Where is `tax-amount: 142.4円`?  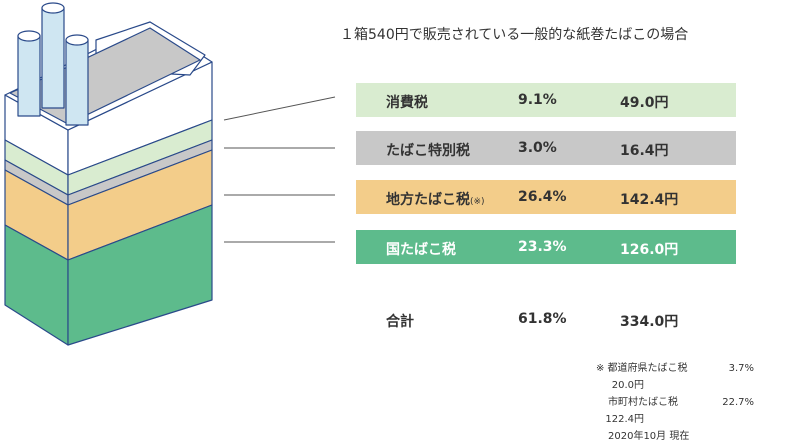
tax-amount: 142.4円 is located at coordinates (649, 200).